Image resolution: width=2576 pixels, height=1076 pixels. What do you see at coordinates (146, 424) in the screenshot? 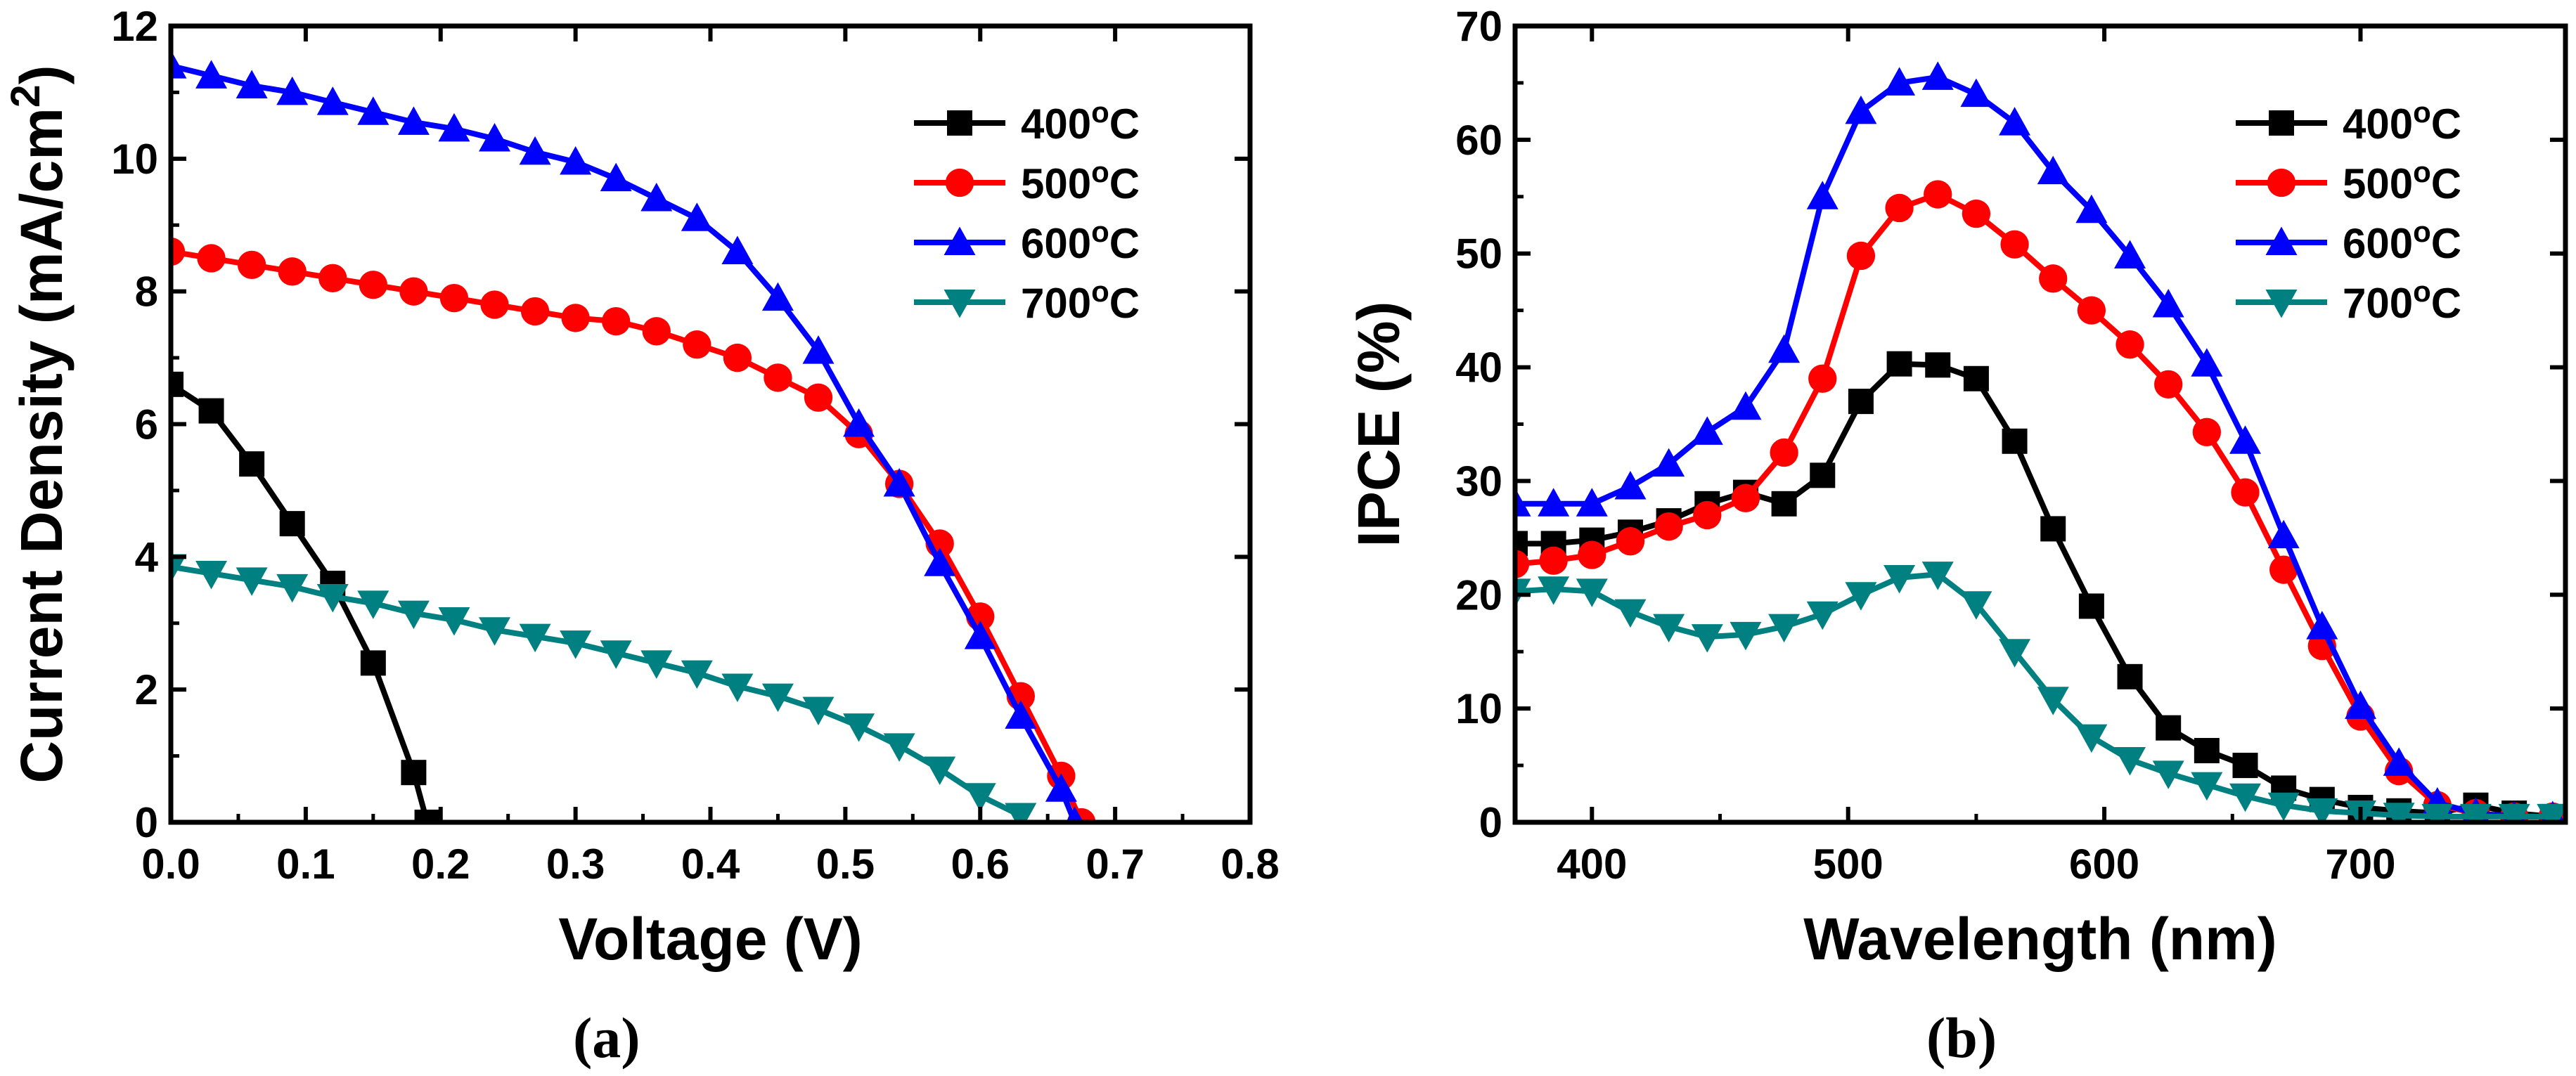
I see `y-tick-label: 6` at bounding box center [146, 424].